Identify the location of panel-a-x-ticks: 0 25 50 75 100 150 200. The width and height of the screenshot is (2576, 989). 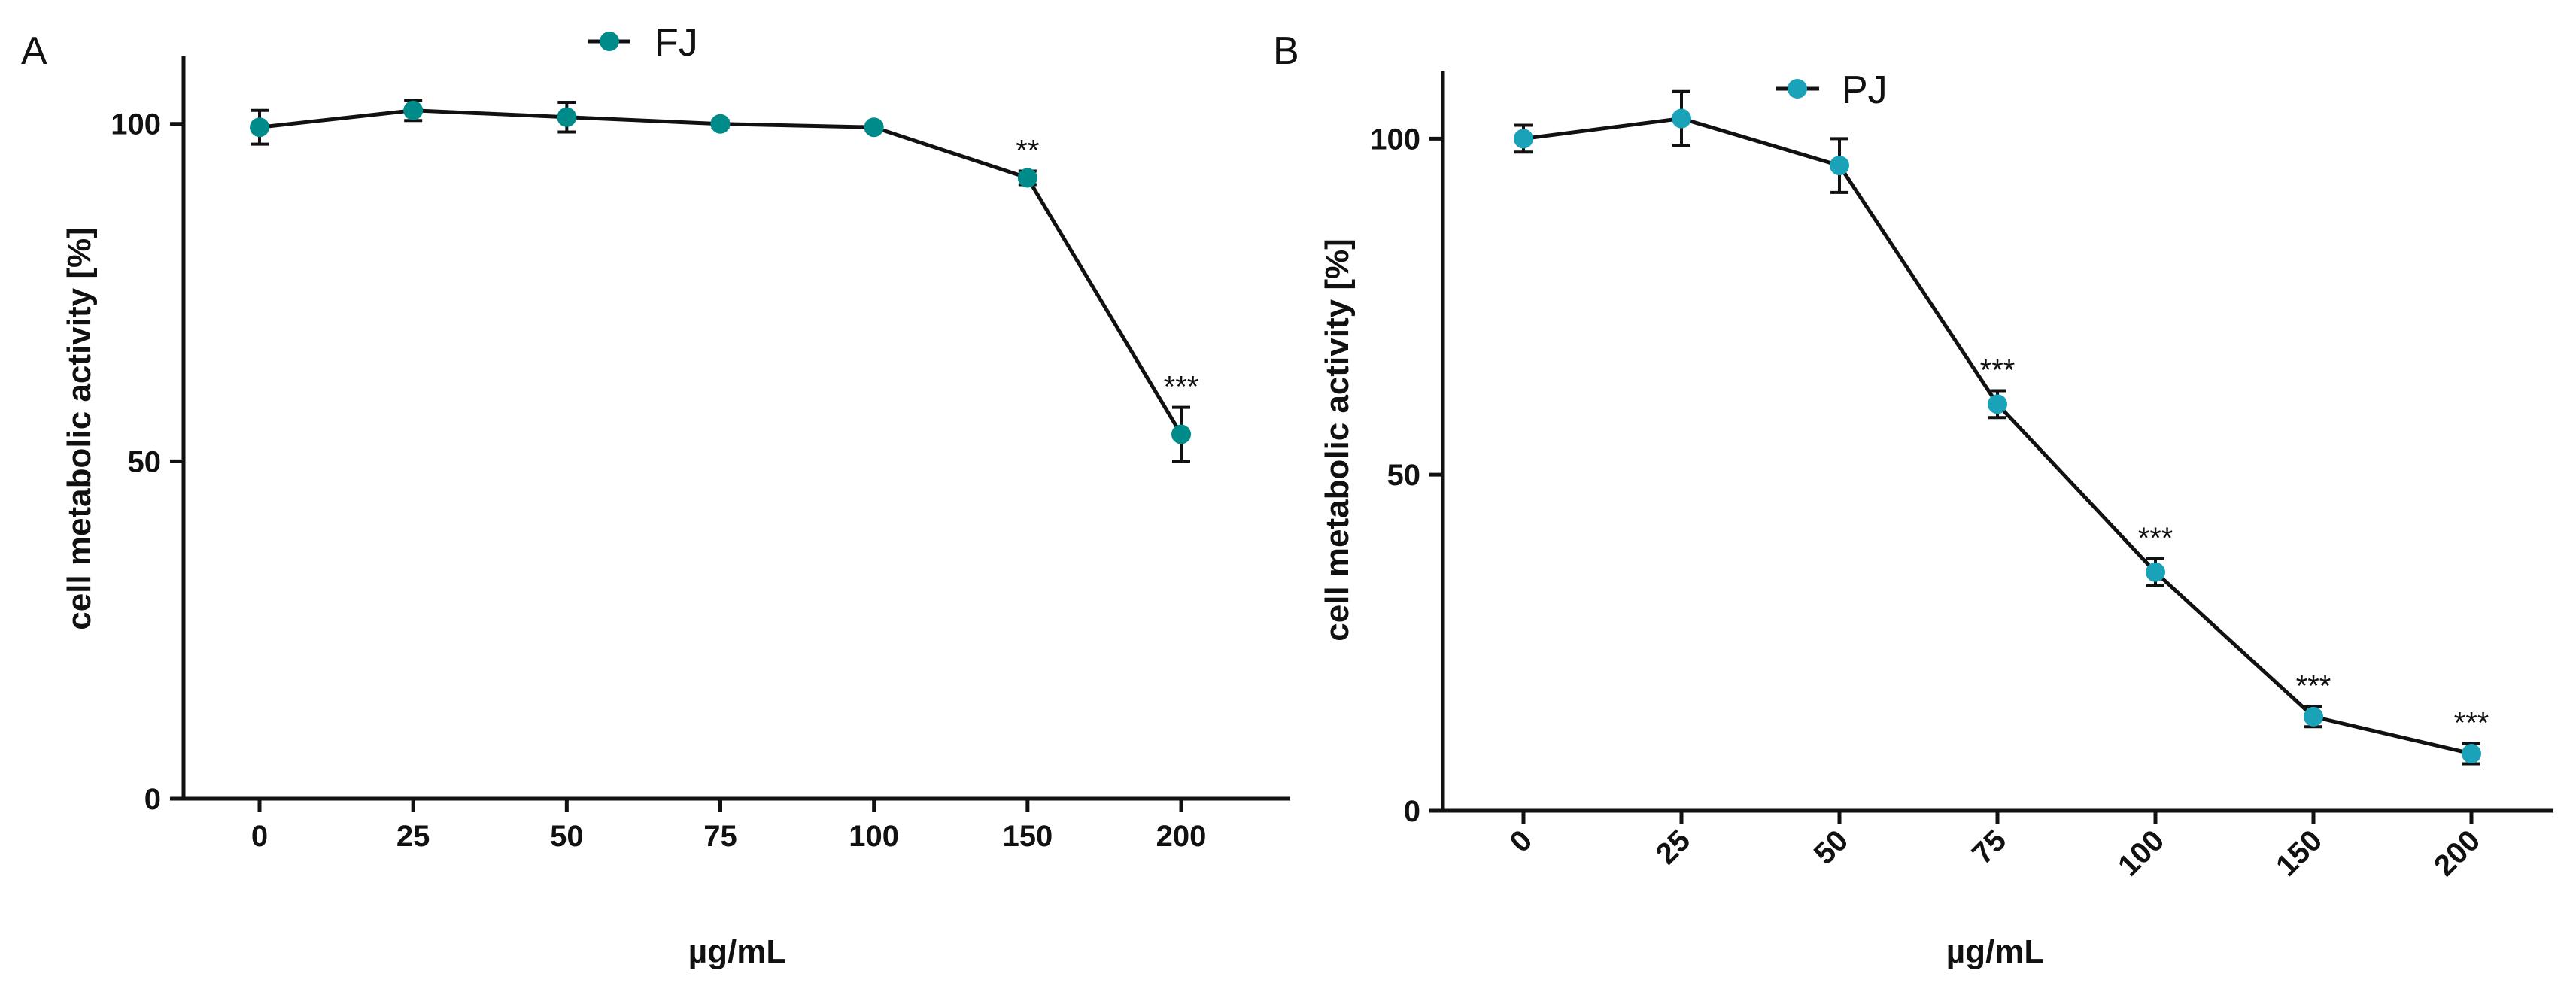
(729, 826).